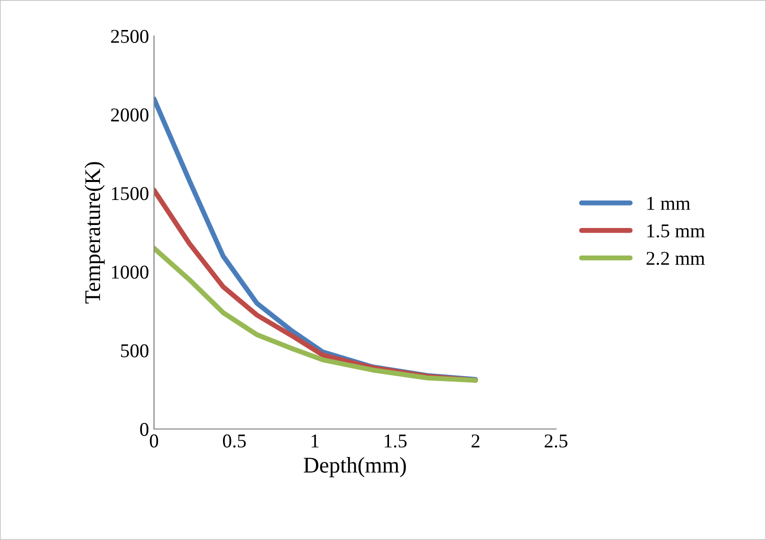  I want to click on x-tick-label: 2, so click(476, 441).